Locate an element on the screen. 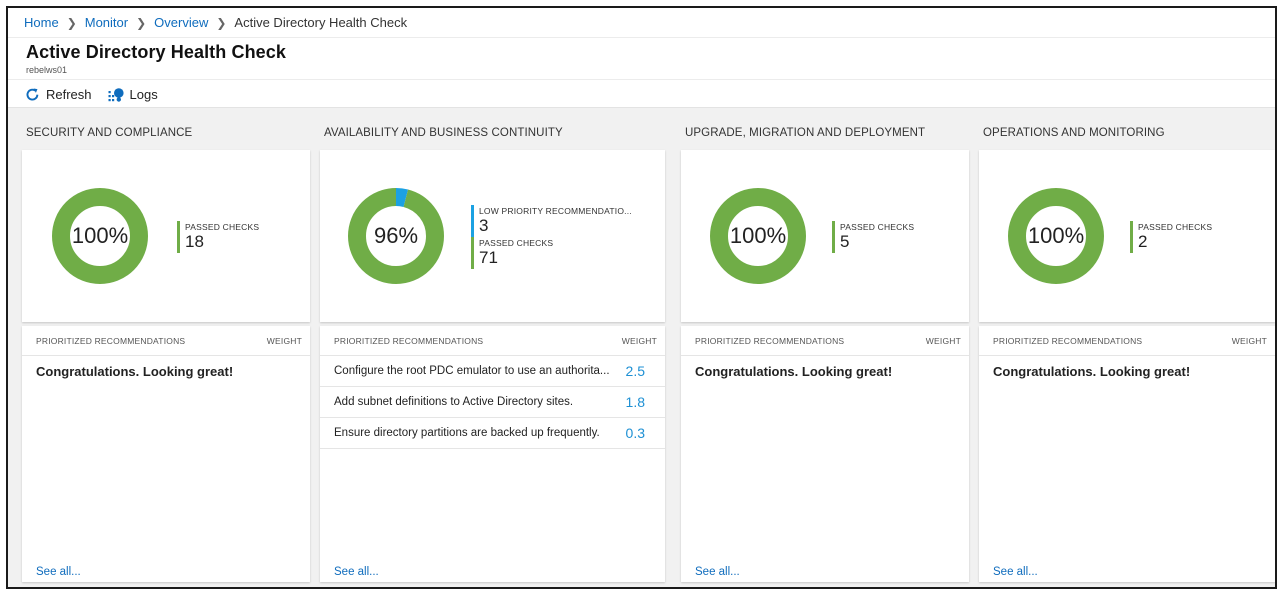 The image size is (1283, 594). legend-value: 5 is located at coordinates (845, 241).